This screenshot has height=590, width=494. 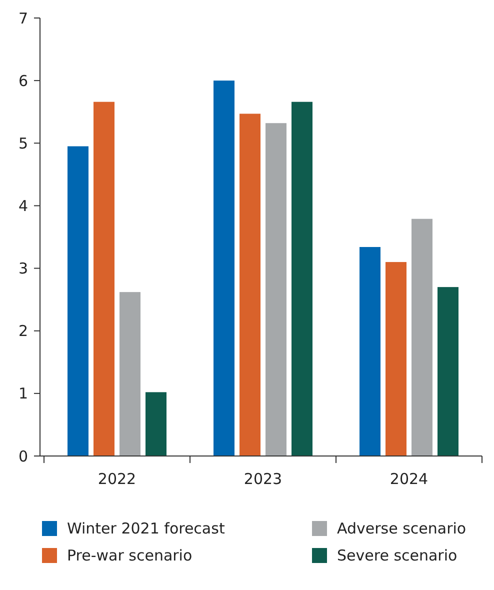 I want to click on y-tick-label: 7, so click(x=23, y=18).